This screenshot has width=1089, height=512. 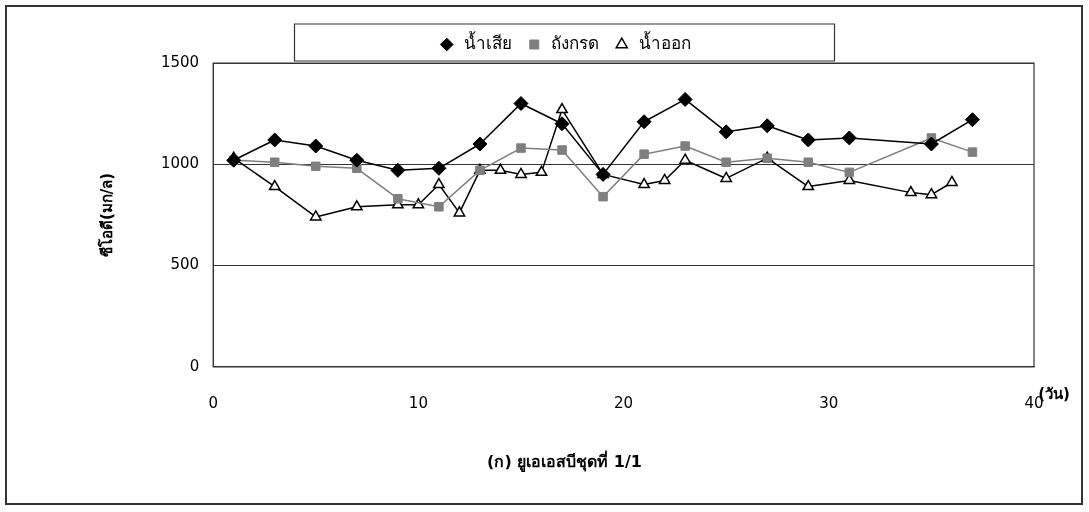 I want to click on legend-label: น้ำเสีย, so click(x=487, y=41).